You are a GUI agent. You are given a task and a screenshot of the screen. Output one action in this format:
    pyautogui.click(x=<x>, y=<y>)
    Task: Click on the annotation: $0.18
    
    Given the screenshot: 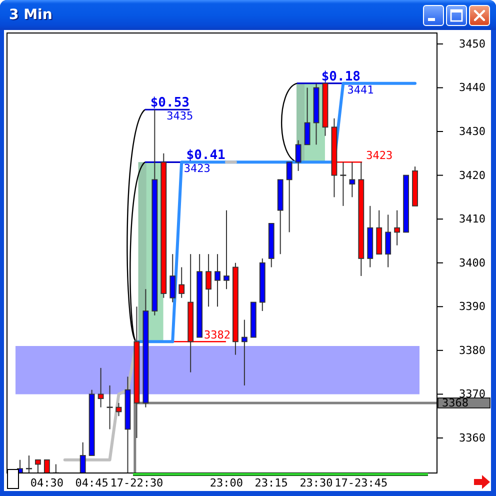 What is the action you would take?
    pyautogui.click(x=341, y=76)
    